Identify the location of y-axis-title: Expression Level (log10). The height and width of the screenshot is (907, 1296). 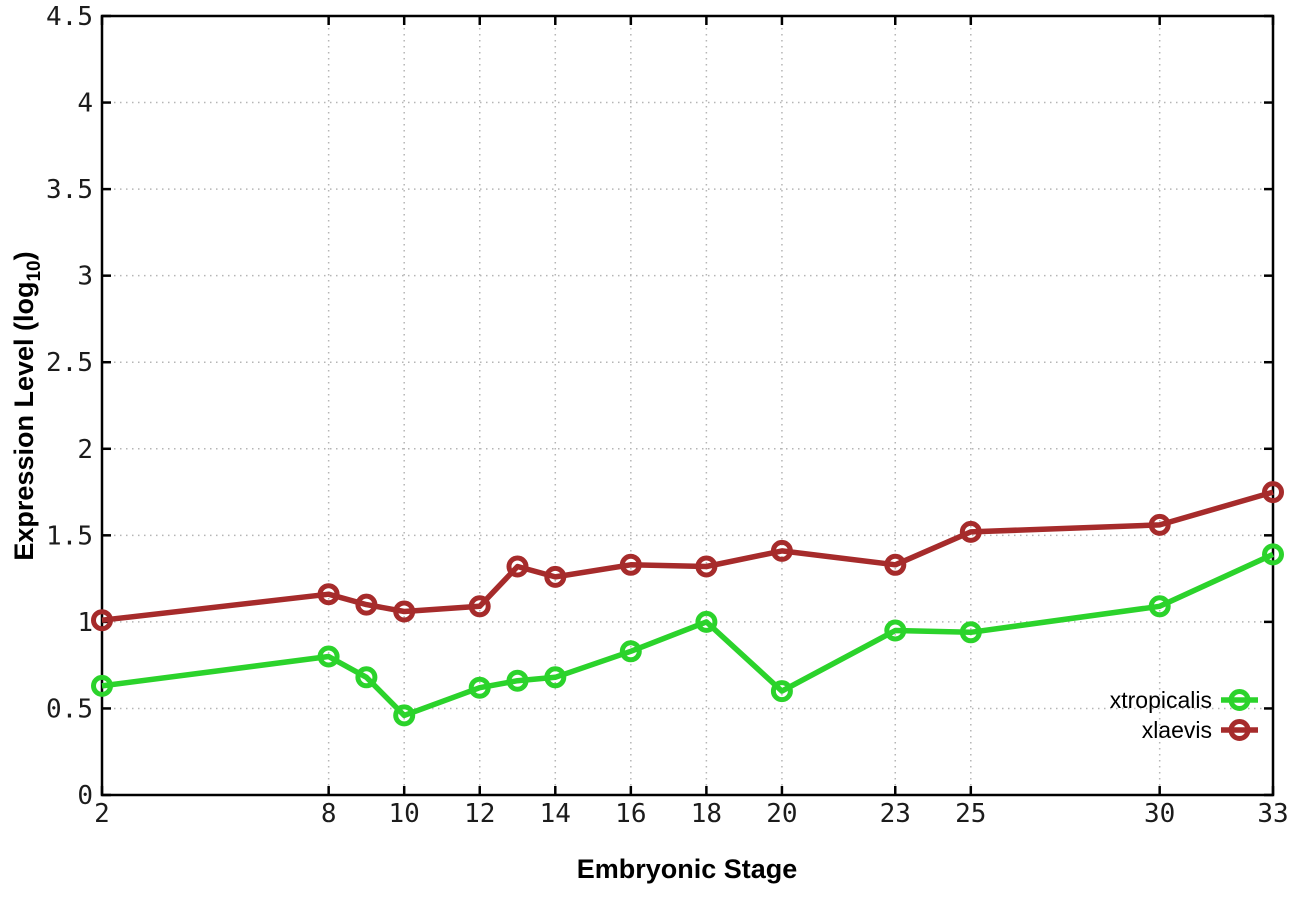
(27, 405).